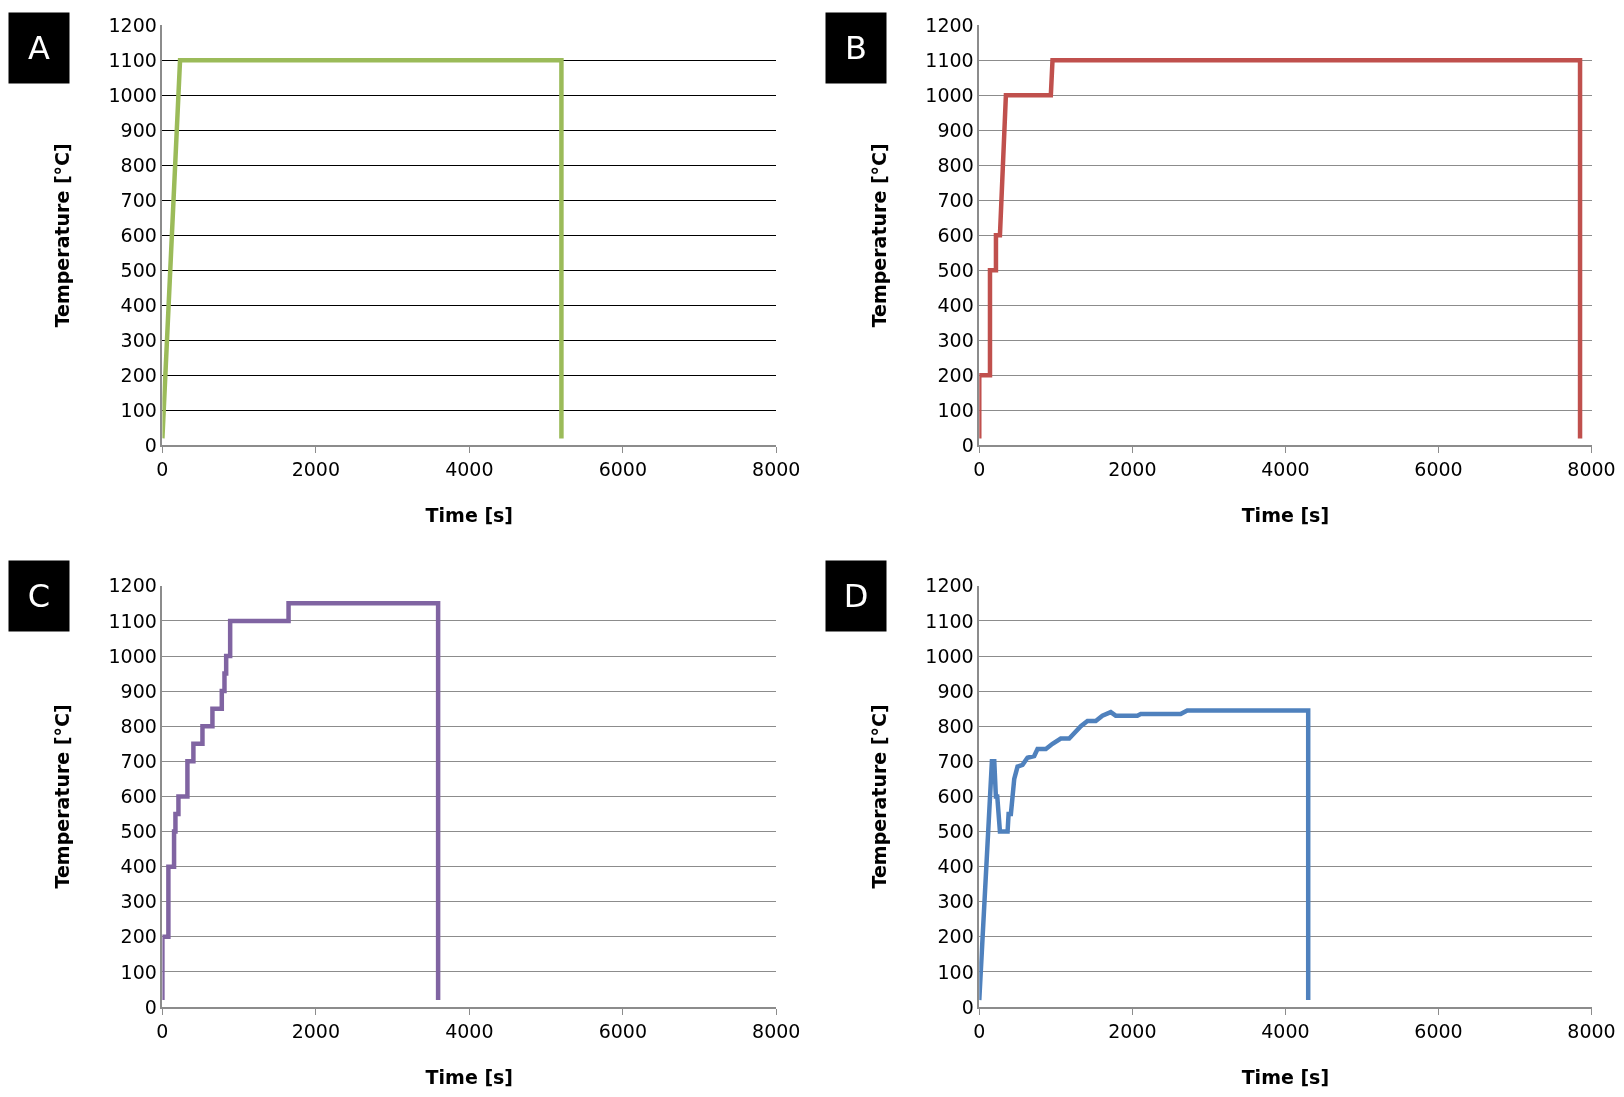 The height and width of the screenshot is (1097, 1624). I want to click on text: B, so click(856, 48).